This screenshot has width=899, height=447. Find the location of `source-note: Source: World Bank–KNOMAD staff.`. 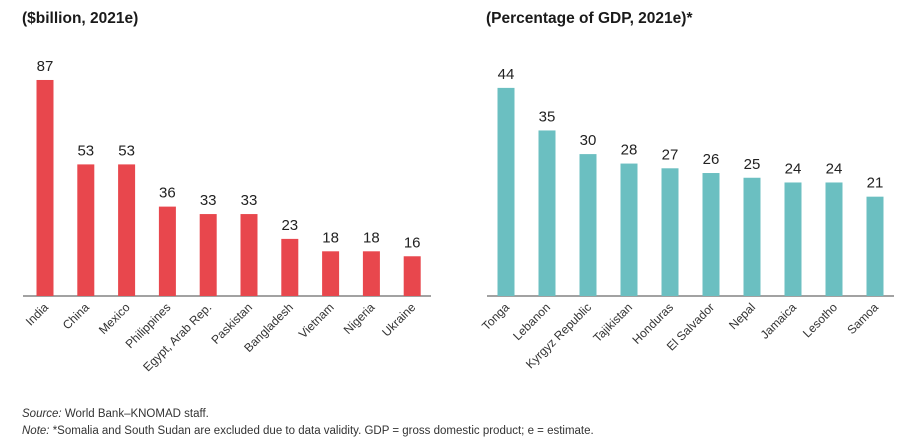

source-note: Source: World Bank–KNOMAD staff. is located at coordinates (115, 414).